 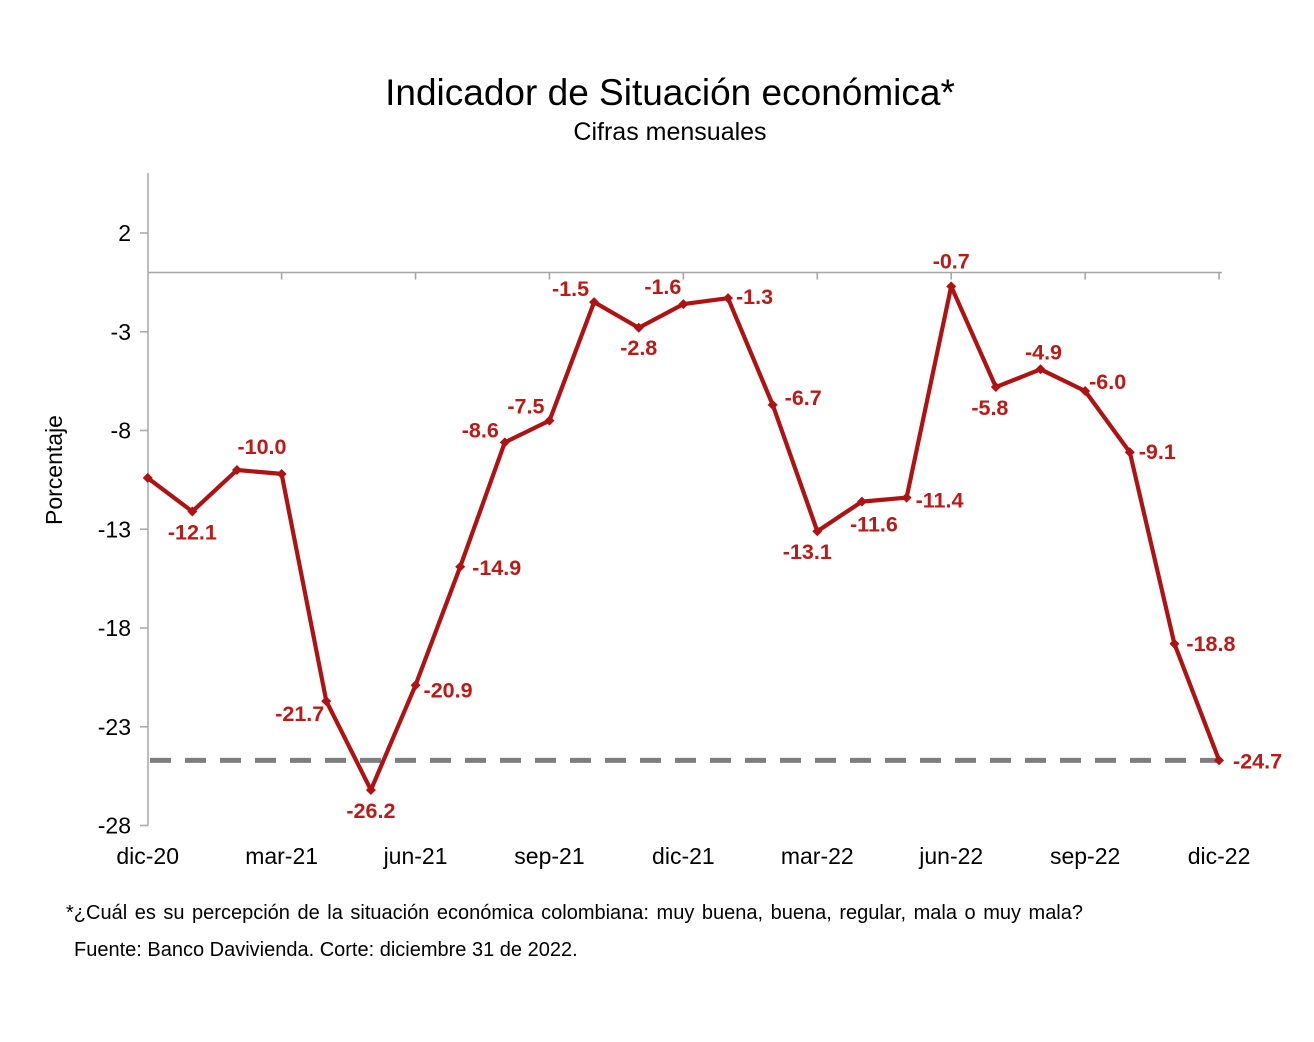 What do you see at coordinates (940, 501) in the screenshot?
I see `data-point-label: -11.4` at bounding box center [940, 501].